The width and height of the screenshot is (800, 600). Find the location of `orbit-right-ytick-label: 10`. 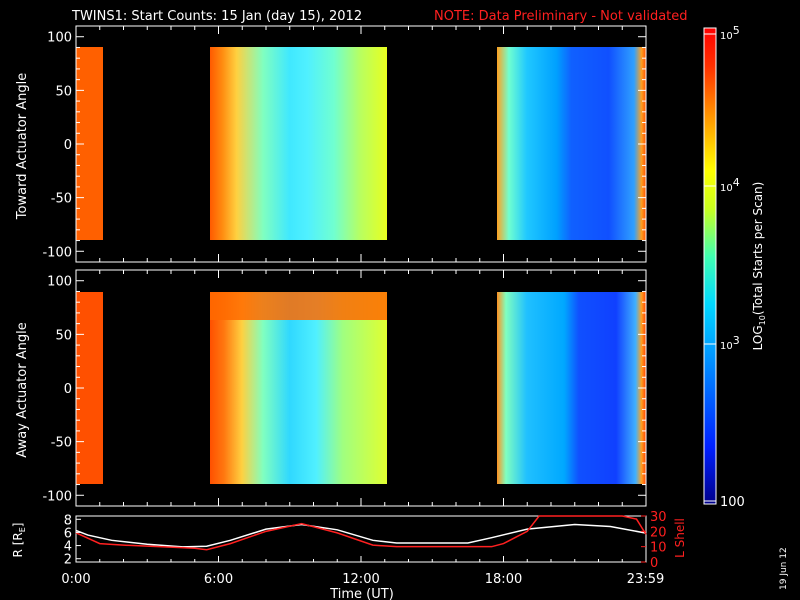

orbit-right-ytick-label: 10 is located at coordinates (658, 548).